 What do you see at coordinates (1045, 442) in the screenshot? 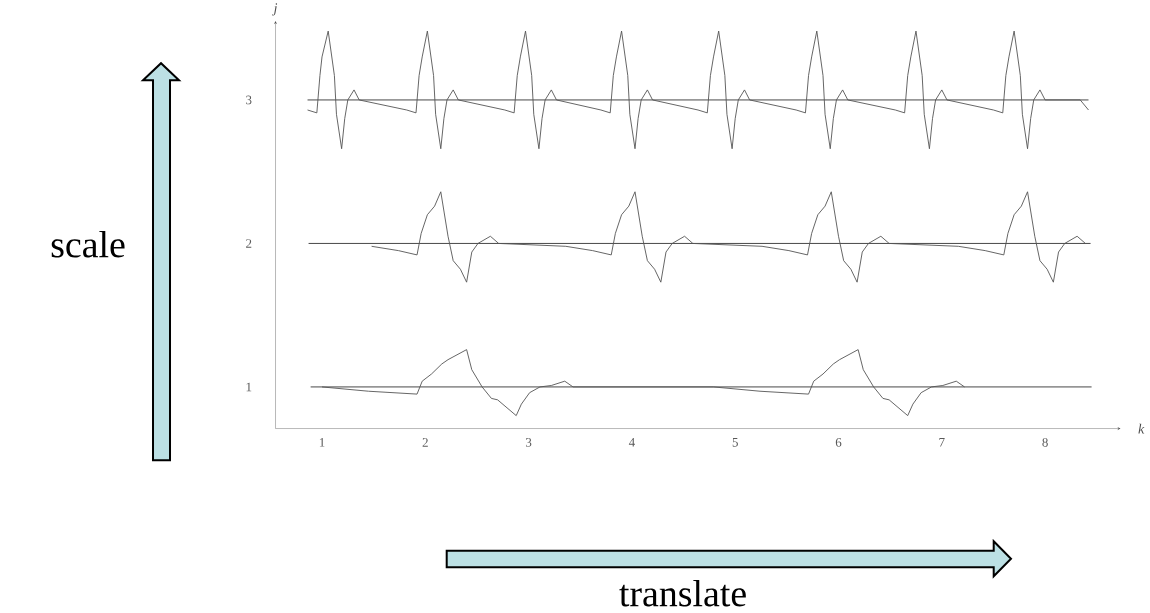
I see `x-tick-label: 8` at bounding box center [1045, 442].